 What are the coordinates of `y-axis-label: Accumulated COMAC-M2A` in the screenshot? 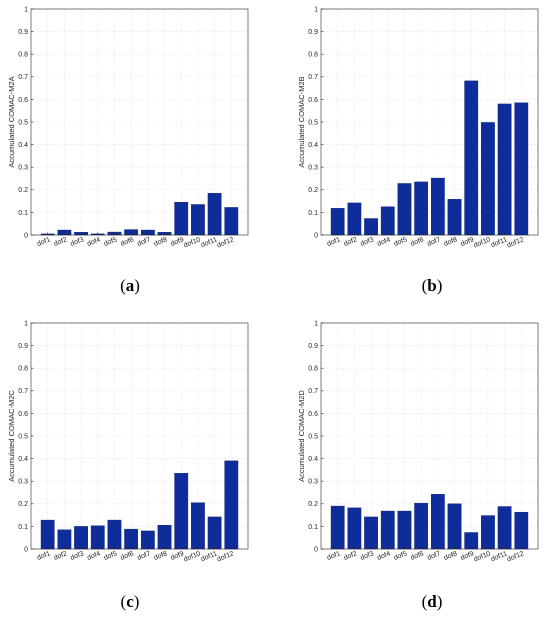 It's located at (11, 121).